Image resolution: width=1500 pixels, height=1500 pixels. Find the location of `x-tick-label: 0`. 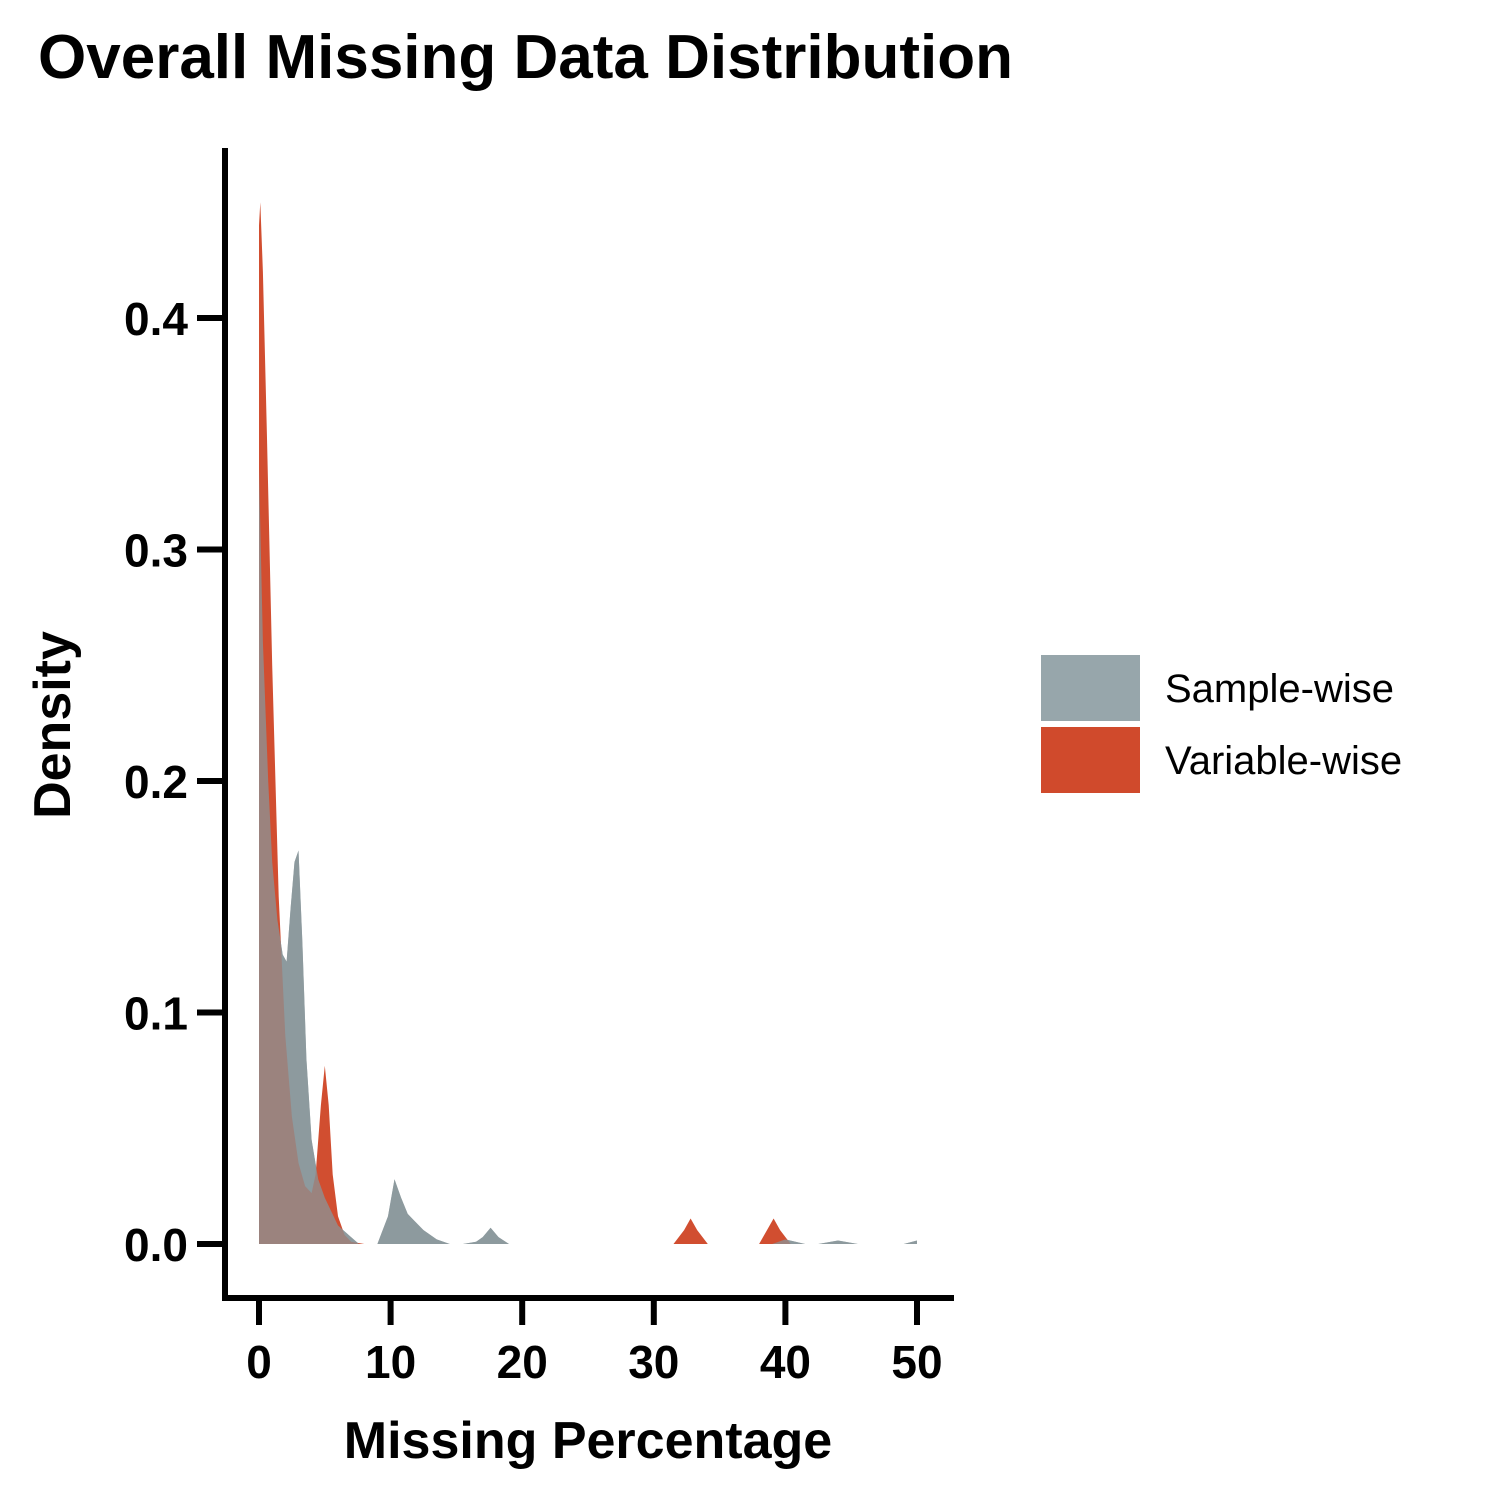

x-tick-label: 0 is located at coordinates (259, 1362).